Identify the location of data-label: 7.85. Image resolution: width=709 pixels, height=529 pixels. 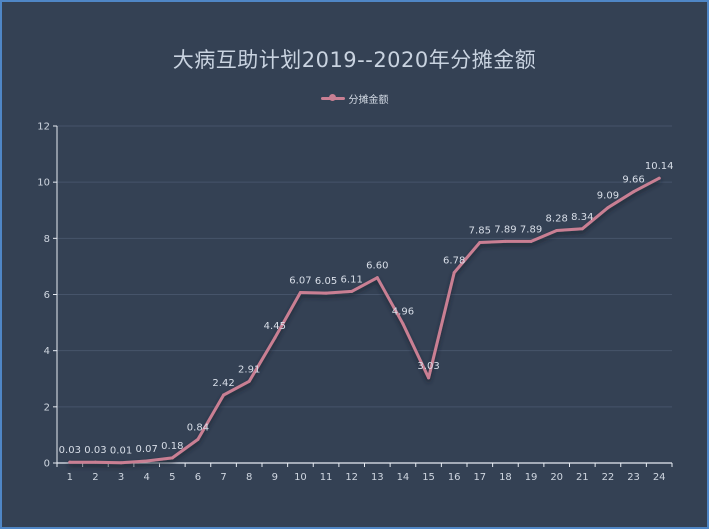
(480, 231).